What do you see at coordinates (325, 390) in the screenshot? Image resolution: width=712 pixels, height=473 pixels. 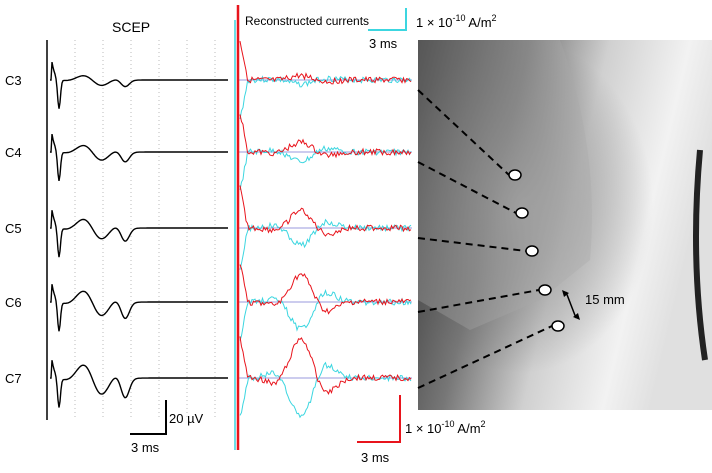 I see `cyan-current-trace-C7` at bounding box center [325, 390].